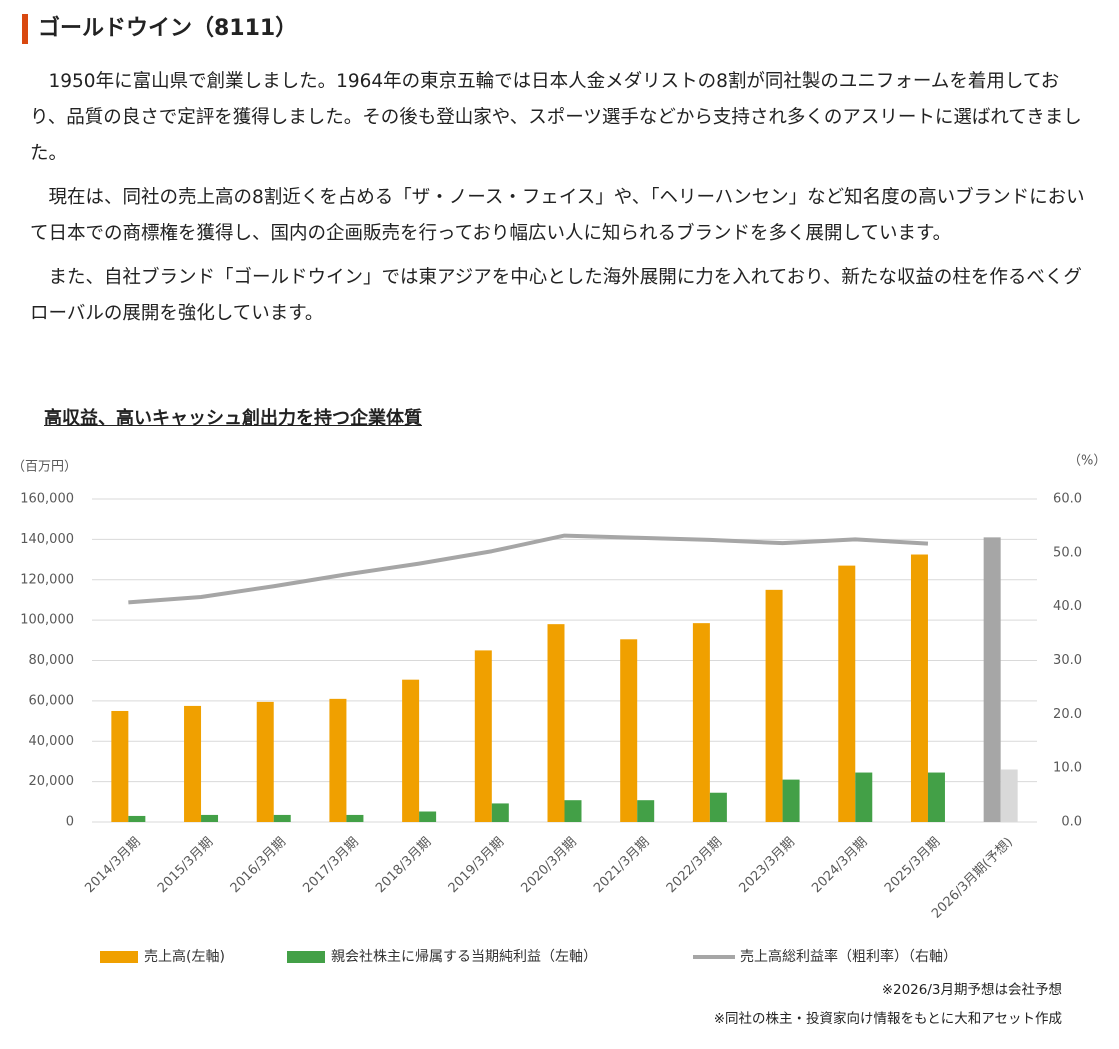 The height and width of the screenshot is (1049, 1119). Describe the element at coordinates (1067, 768) in the screenshot. I see `y2-tick-label: 10.0` at that location.